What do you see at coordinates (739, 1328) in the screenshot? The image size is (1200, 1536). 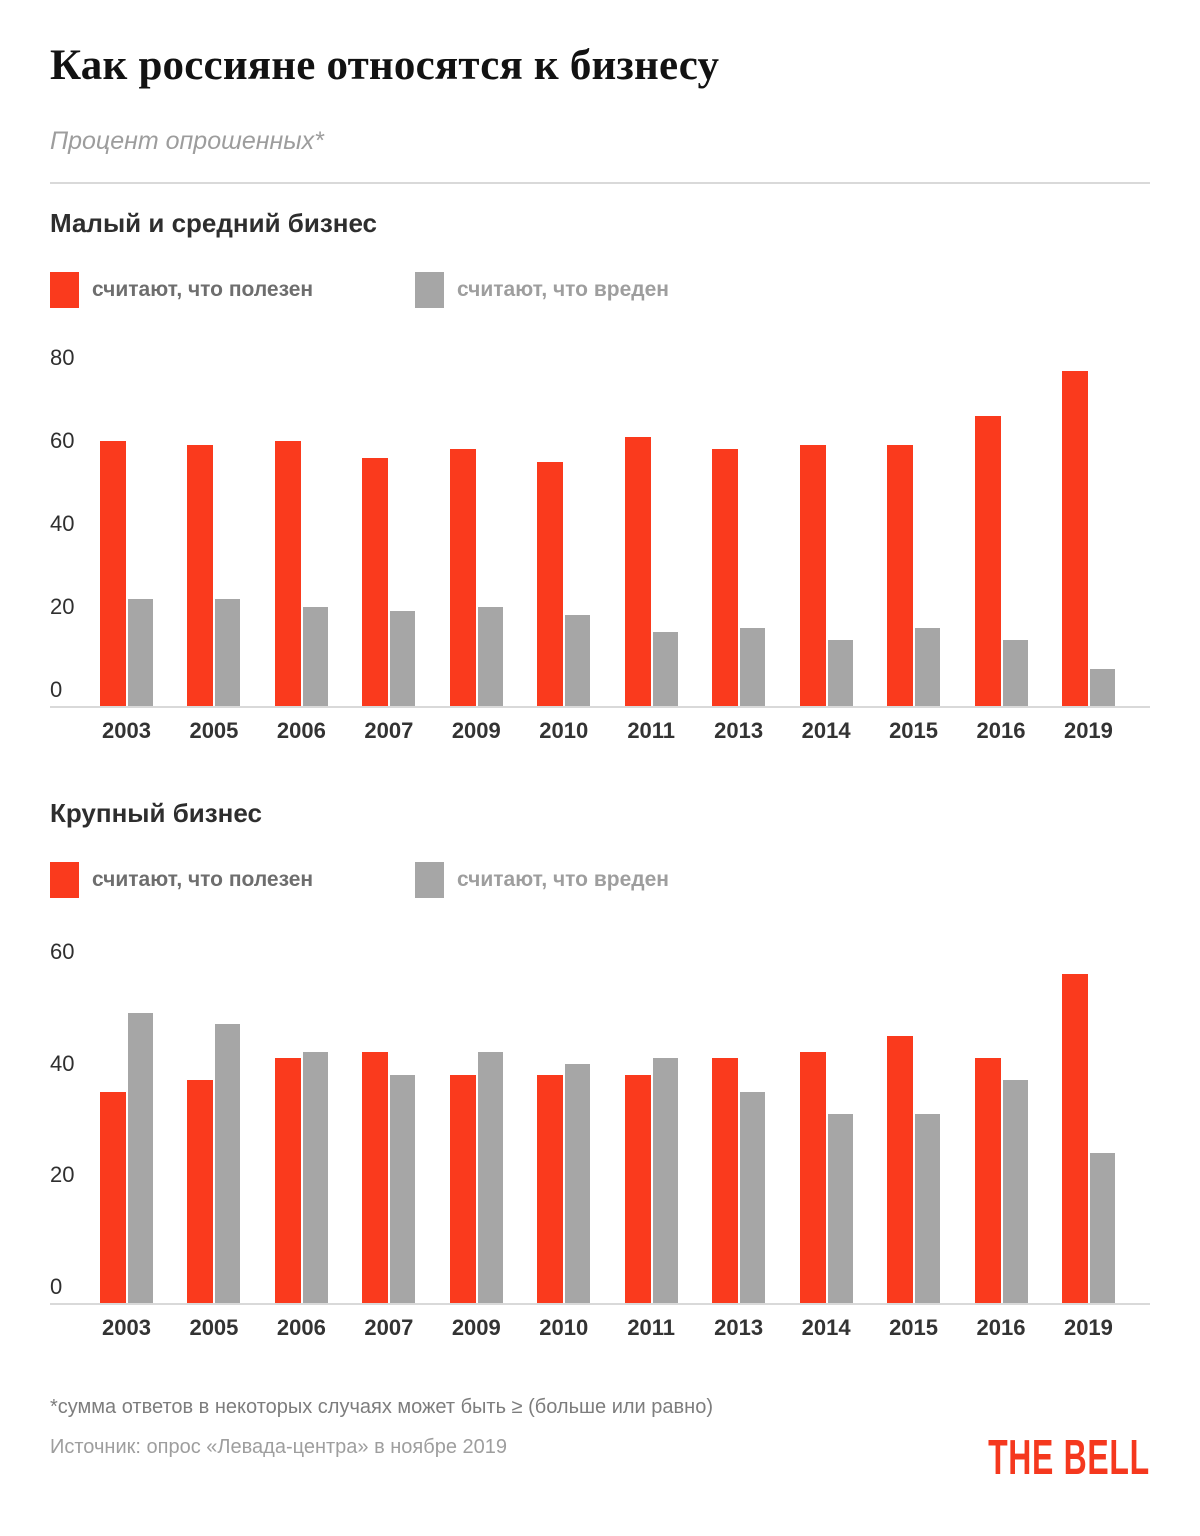 I see `x-axis-label-2013: 2013` at bounding box center [739, 1328].